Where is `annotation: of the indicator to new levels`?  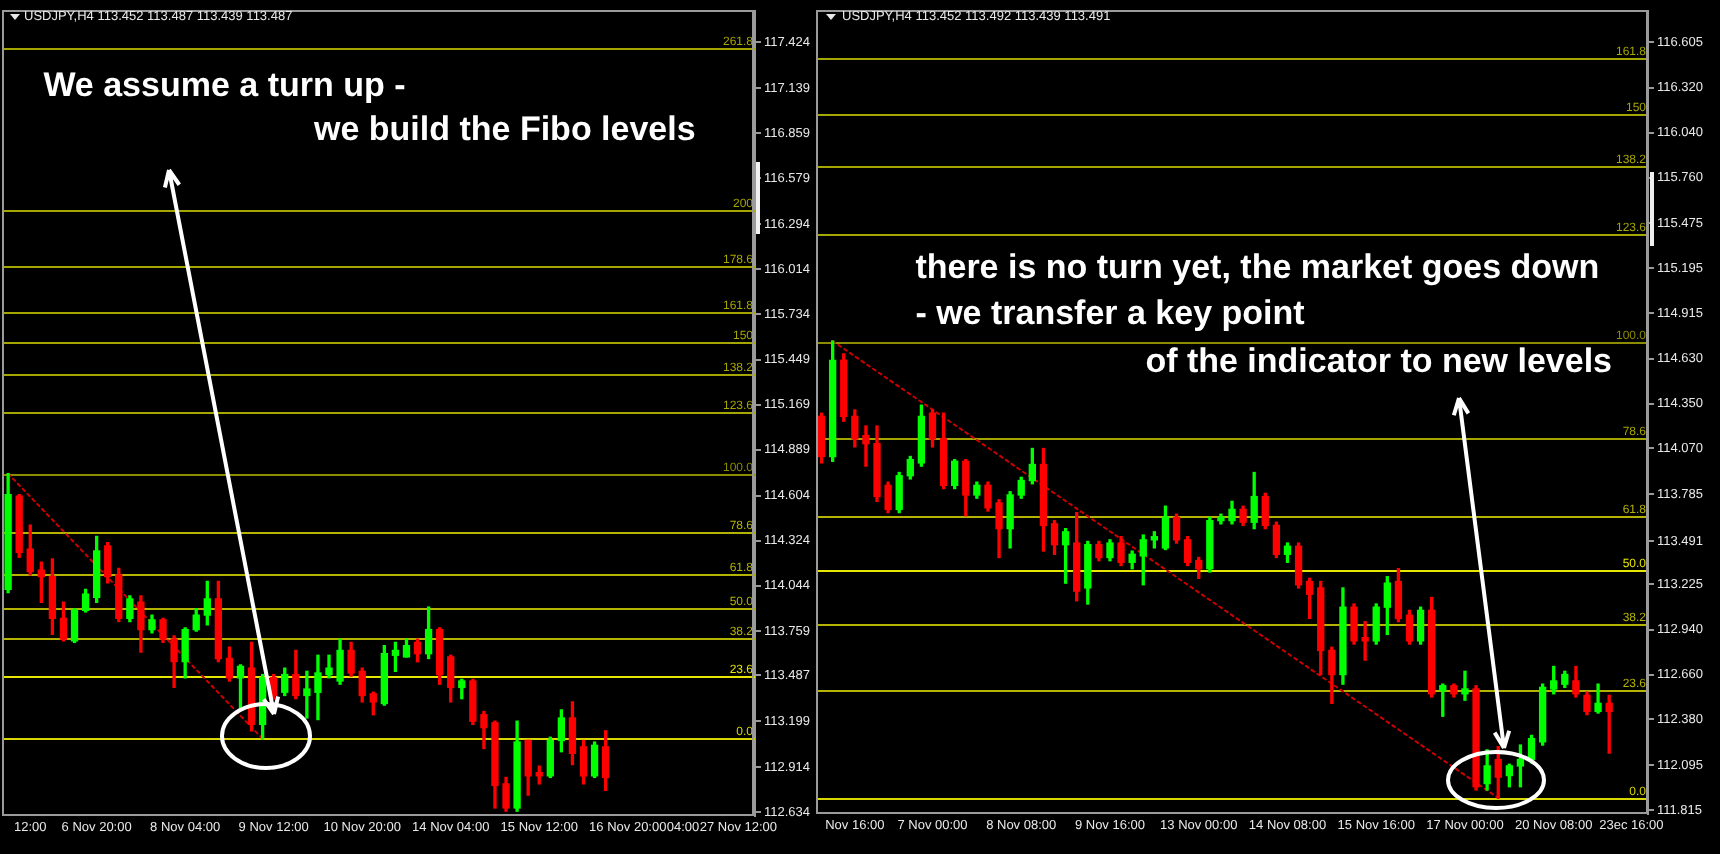
annotation: of the indicator to new levels is located at coordinates (1379, 362).